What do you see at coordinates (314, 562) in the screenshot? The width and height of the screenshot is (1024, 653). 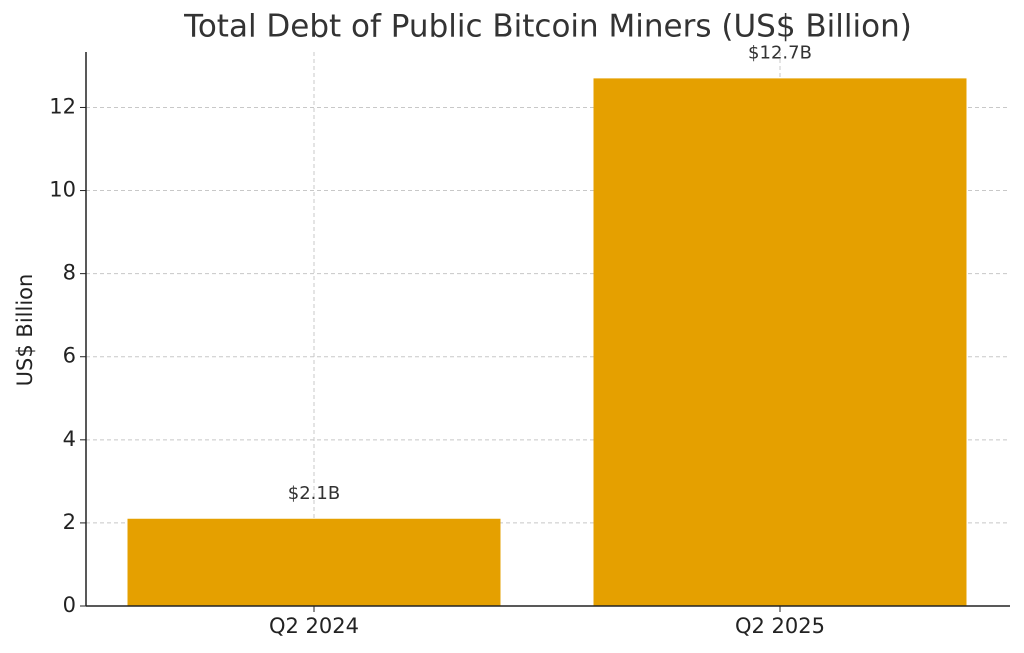 I see `bar` at bounding box center [314, 562].